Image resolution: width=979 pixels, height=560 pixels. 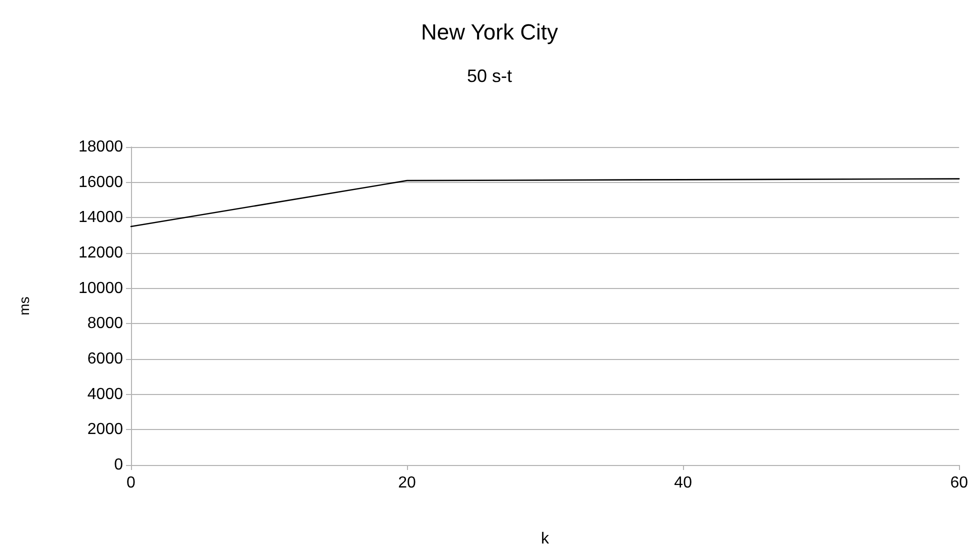 I want to click on y-tick-label: 16000, so click(x=101, y=182).